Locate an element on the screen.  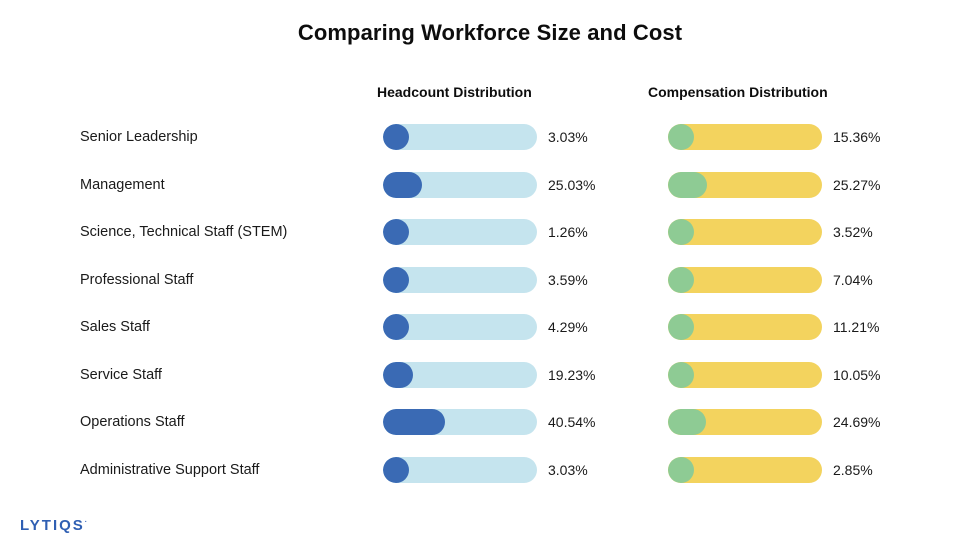
headcount-value-label: 4.29% is located at coordinates (568, 327).